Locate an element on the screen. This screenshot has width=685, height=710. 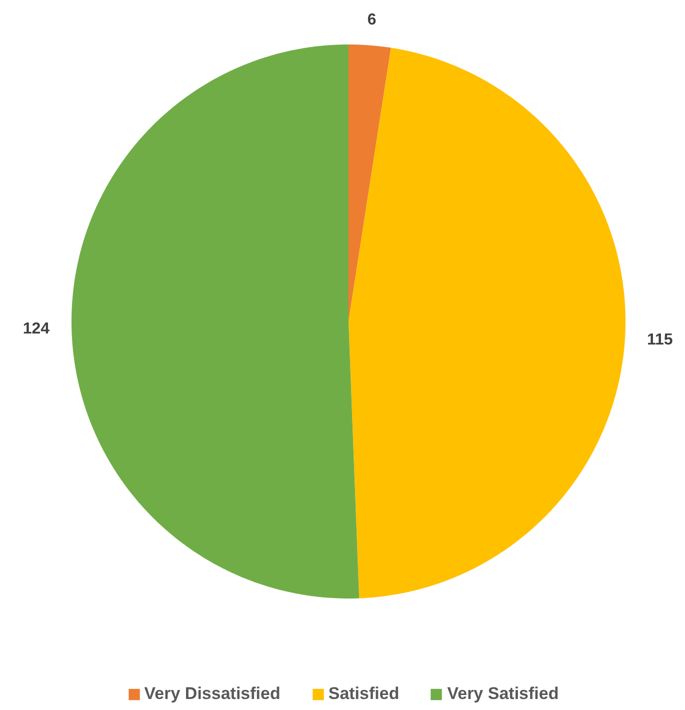
legend-label: Very Dissatisfied is located at coordinates (212, 694).